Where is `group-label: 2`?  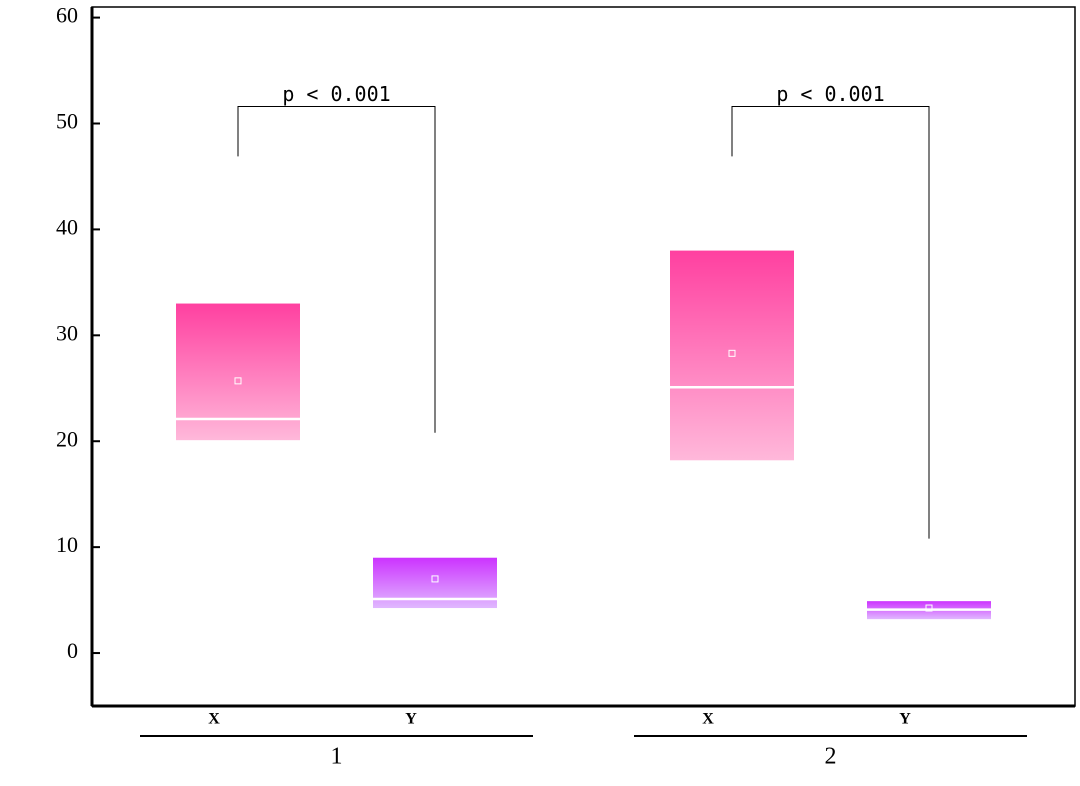
group-label: 2 is located at coordinates (831, 757).